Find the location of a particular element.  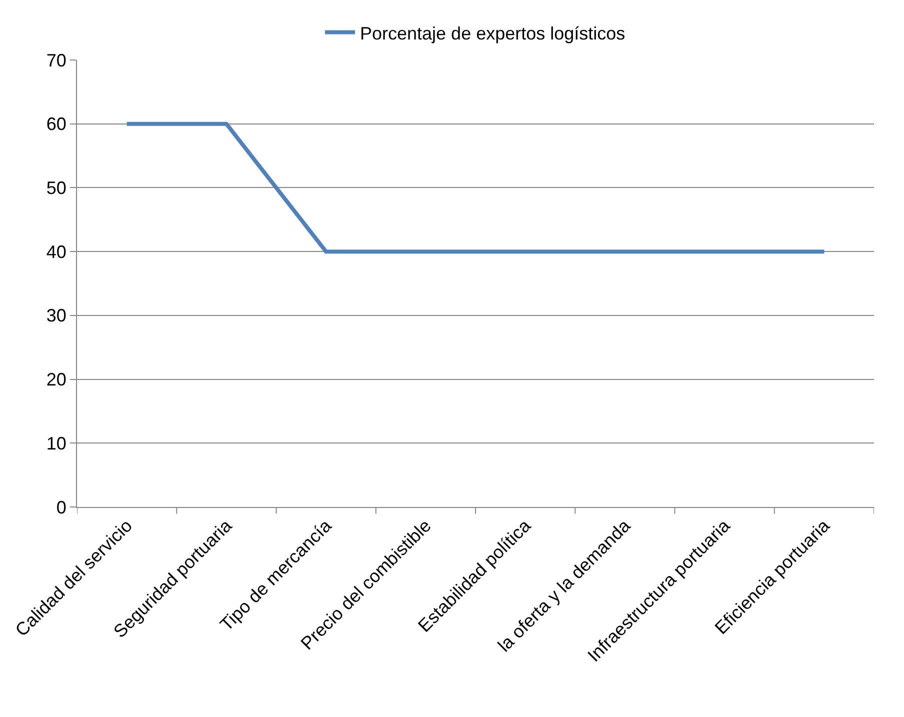

y-tick-label: 70 is located at coordinates (56, 60).